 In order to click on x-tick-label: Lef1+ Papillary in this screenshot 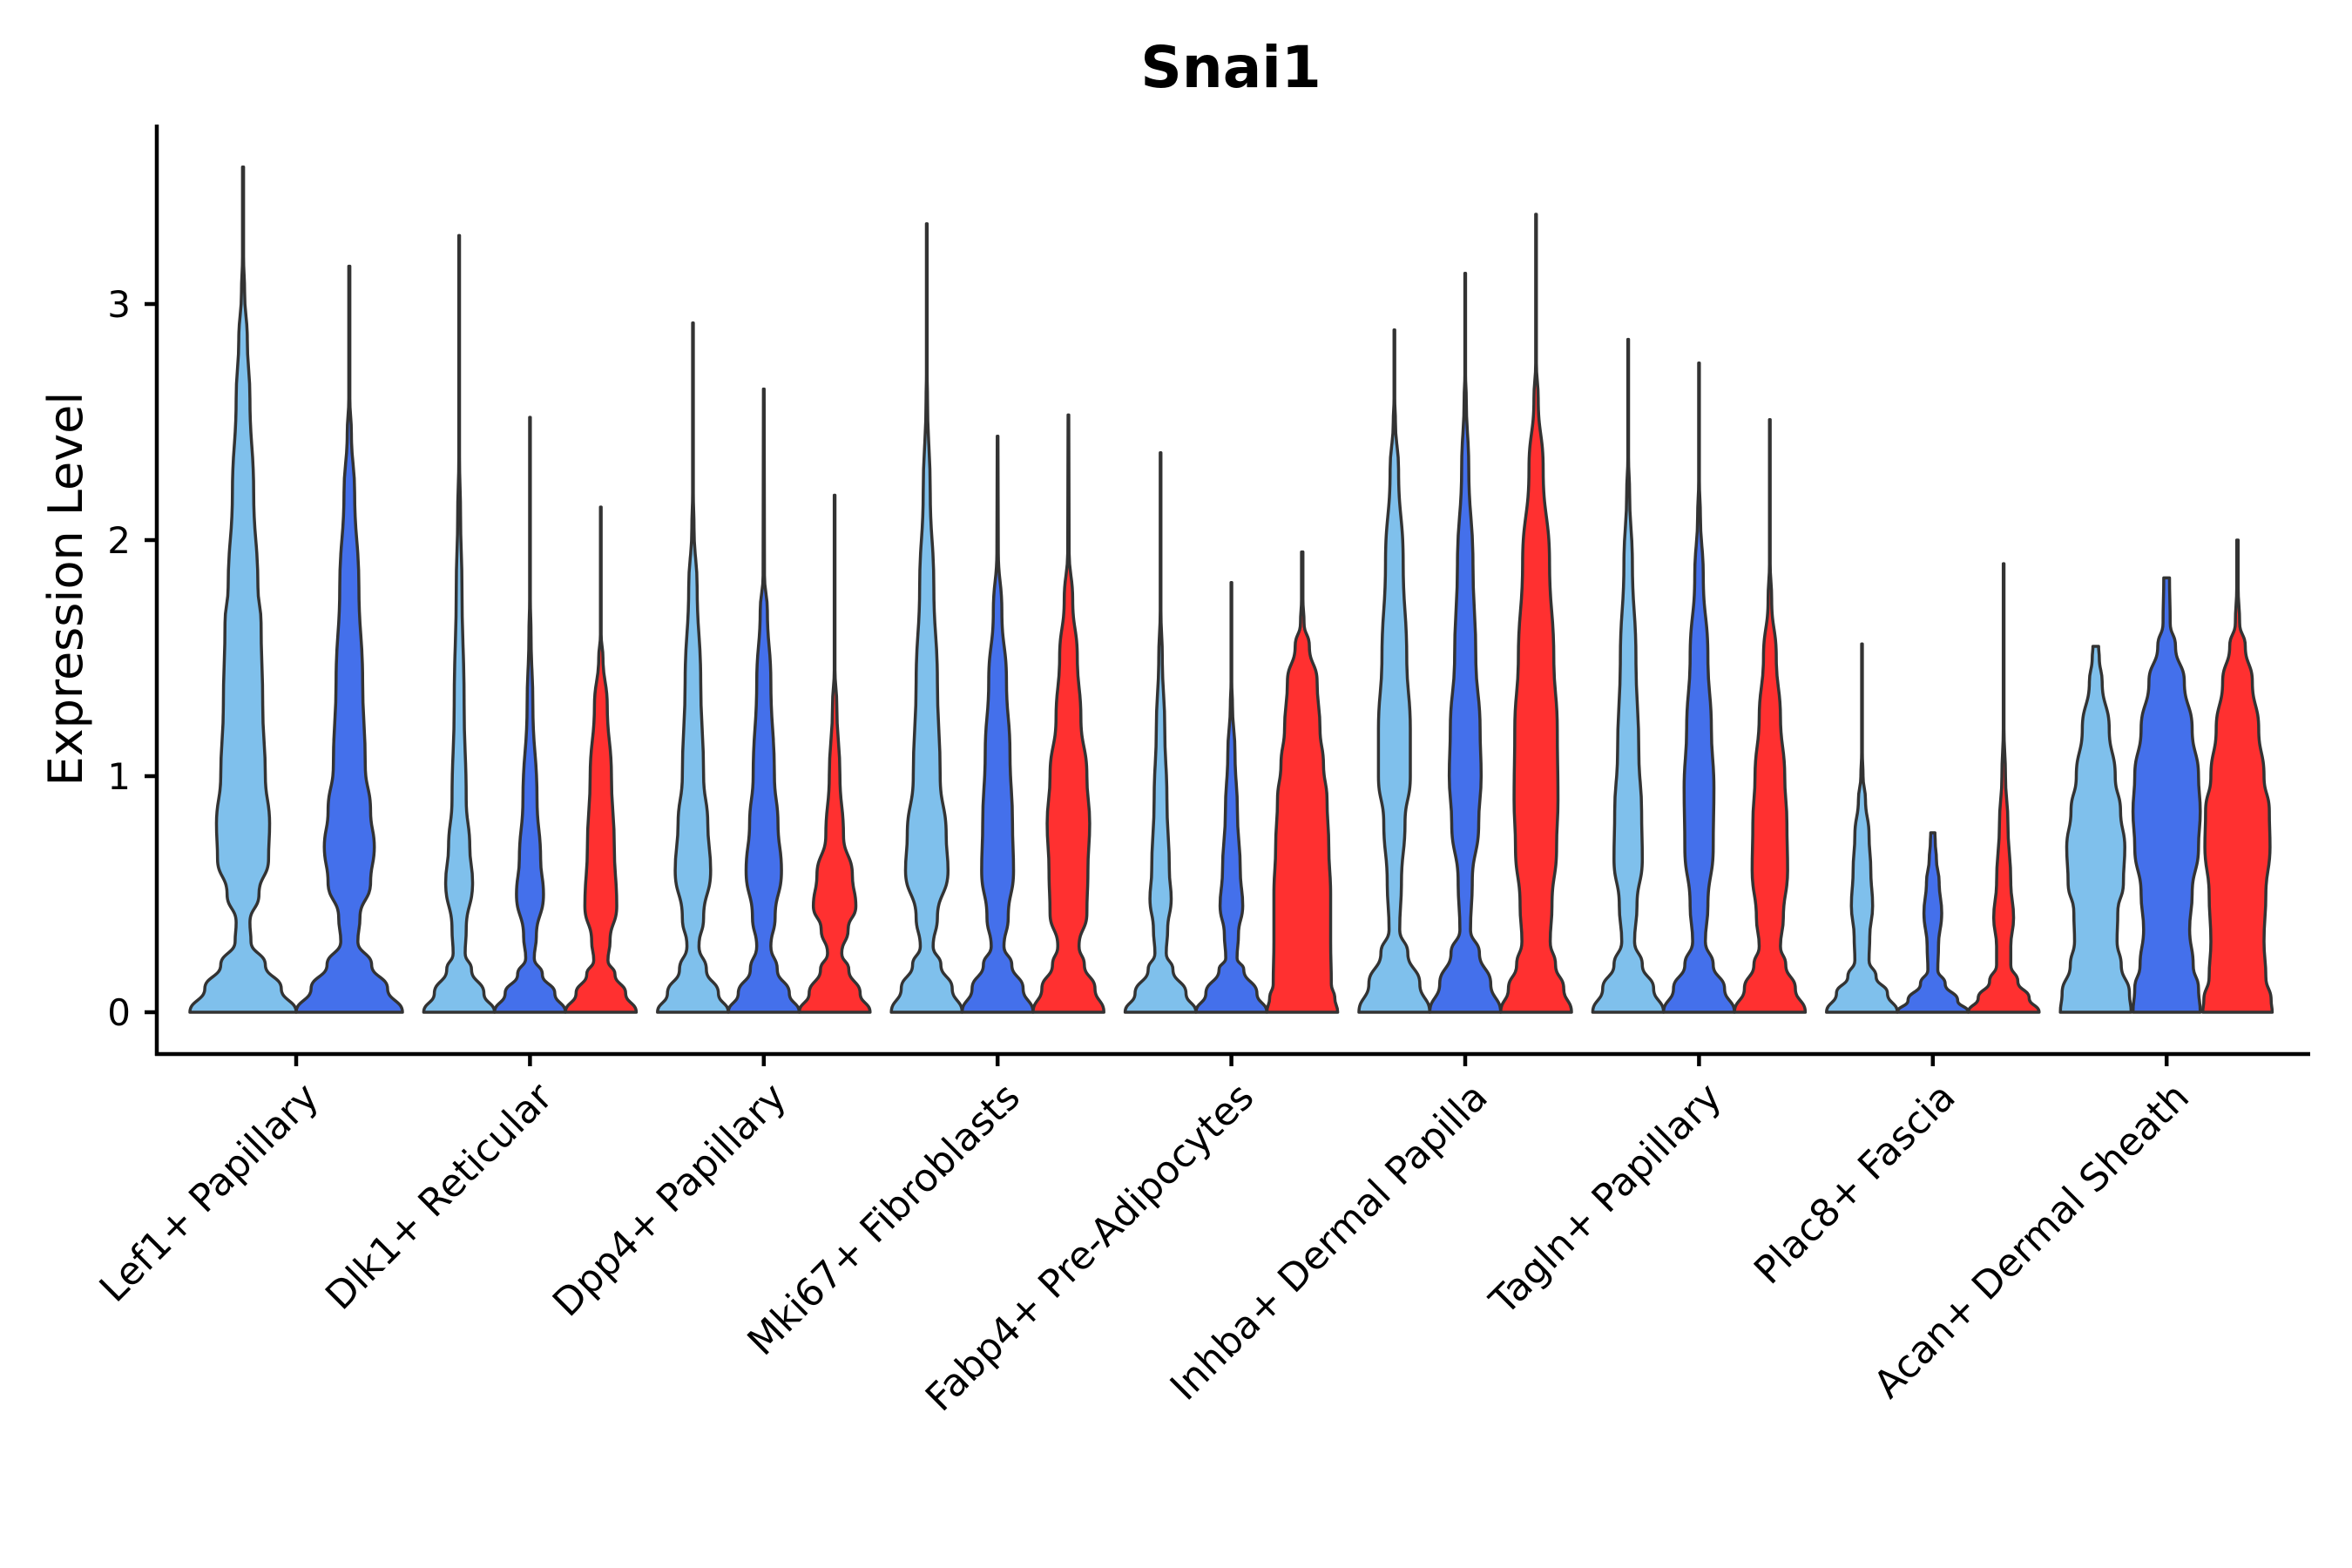, I will do `click(209, 1193)`.